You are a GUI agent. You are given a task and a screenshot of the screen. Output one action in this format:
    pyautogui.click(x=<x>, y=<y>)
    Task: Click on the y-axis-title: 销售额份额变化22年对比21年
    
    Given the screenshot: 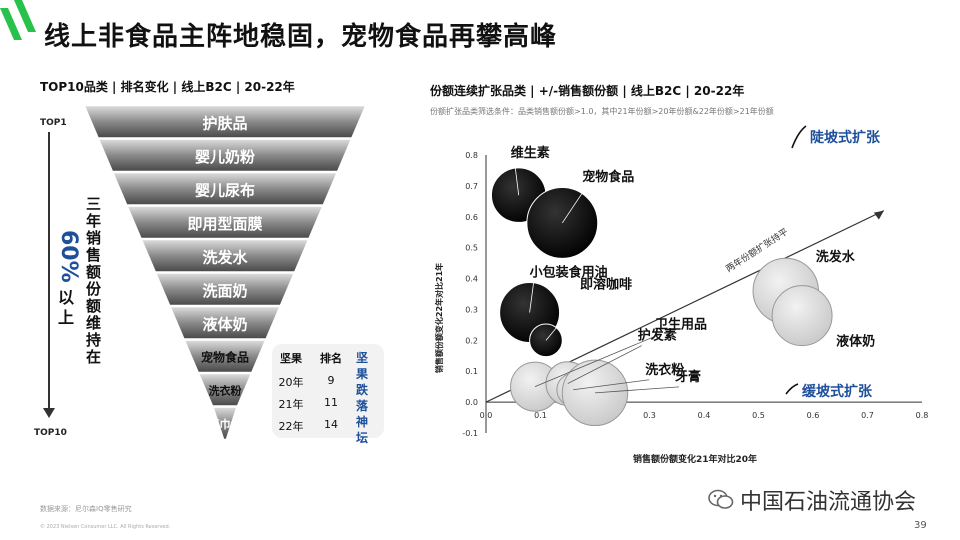 What is the action you would take?
    pyautogui.click(x=439, y=318)
    